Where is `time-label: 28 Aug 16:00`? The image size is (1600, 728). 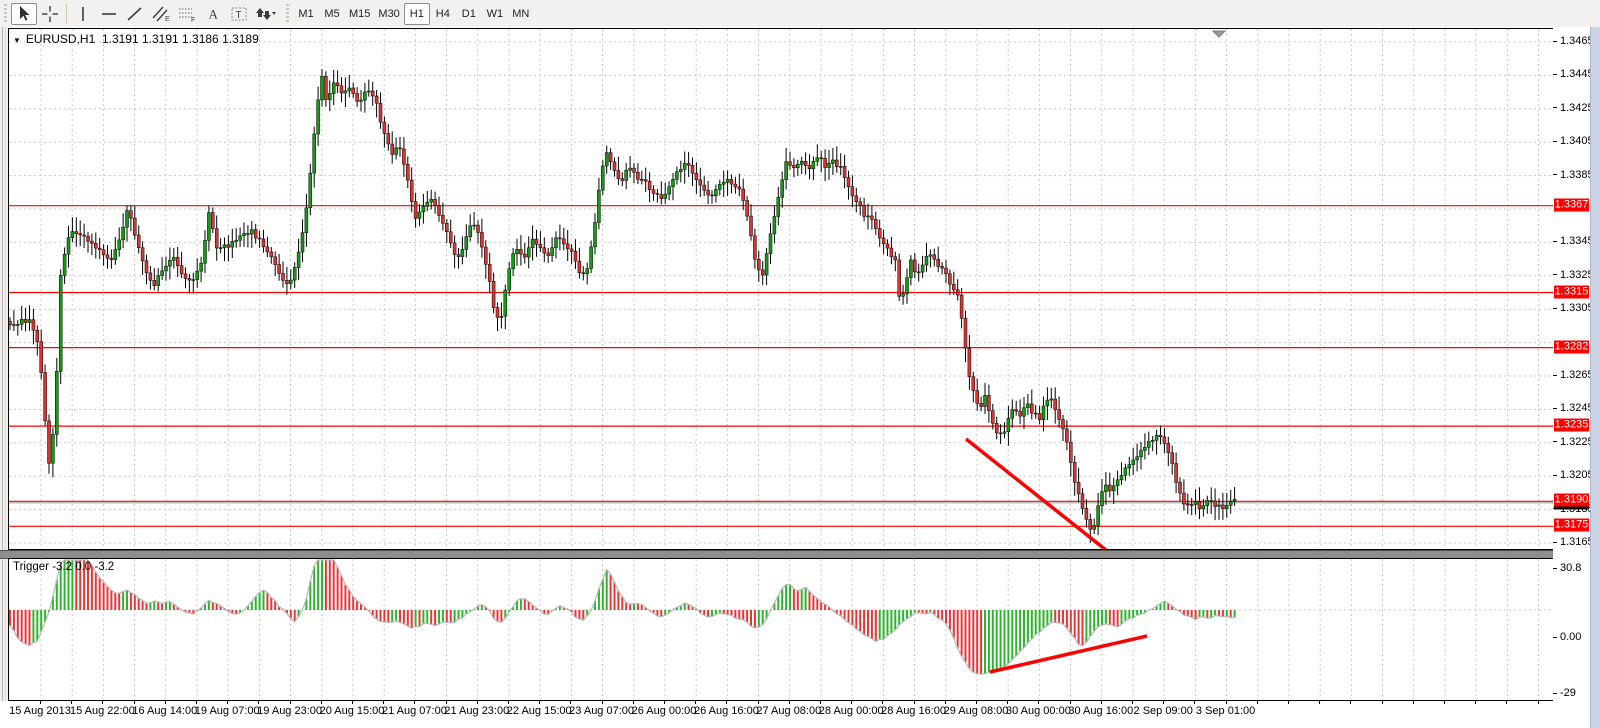 time-label: 28 Aug 16:00 is located at coordinates (914, 711).